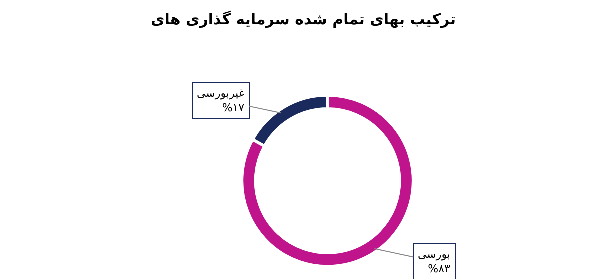 This screenshot has height=279, width=607. I want to click on data-label: %۸۳, so click(439, 269).